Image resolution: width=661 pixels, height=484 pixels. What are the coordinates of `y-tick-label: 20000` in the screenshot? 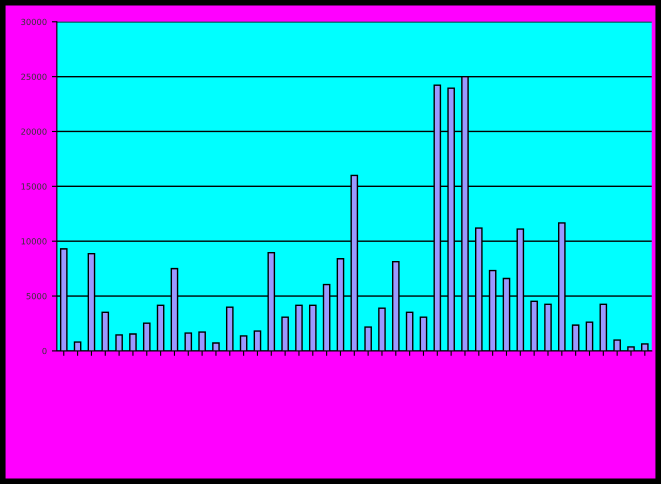 It's located at (34, 131).